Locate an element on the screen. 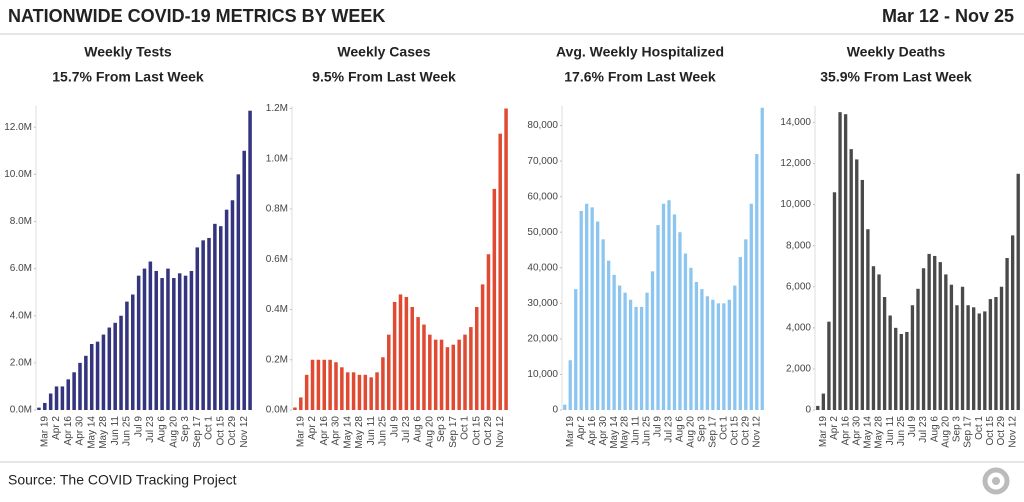 This screenshot has height=502, width=1024. x-tick-label: Oct 1 is located at coordinates (723, 428).